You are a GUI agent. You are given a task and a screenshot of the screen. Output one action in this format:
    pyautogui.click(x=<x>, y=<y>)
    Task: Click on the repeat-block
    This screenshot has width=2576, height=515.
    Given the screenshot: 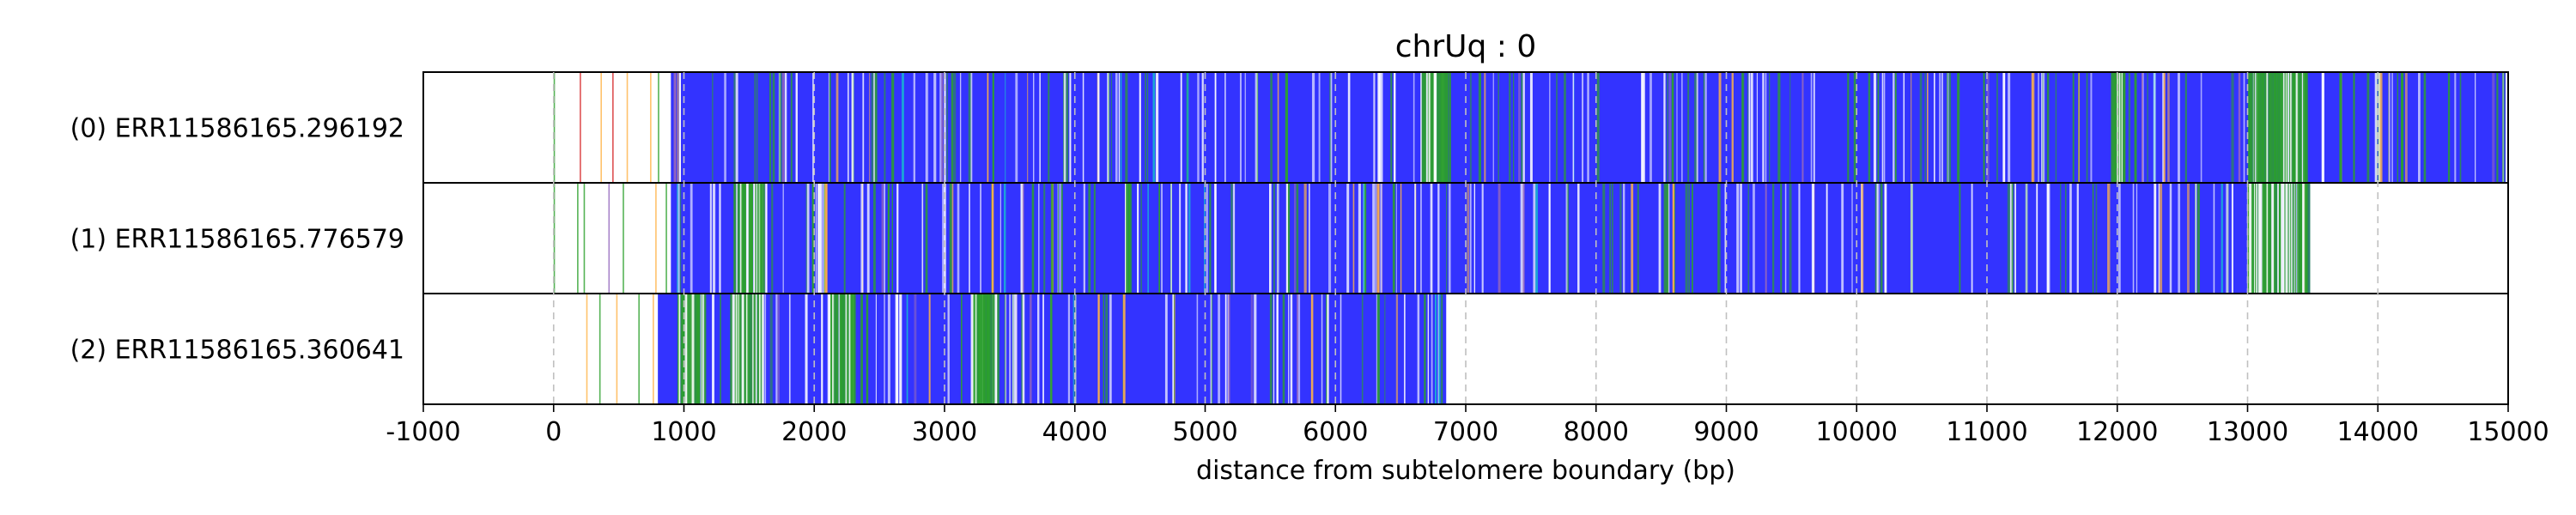 What is the action you would take?
    pyautogui.click(x=1491, y=238)
    